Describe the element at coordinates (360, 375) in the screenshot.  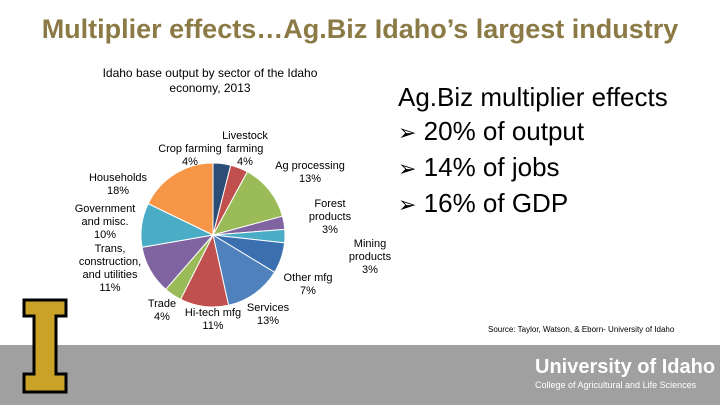
I see `footer-band` at that location.